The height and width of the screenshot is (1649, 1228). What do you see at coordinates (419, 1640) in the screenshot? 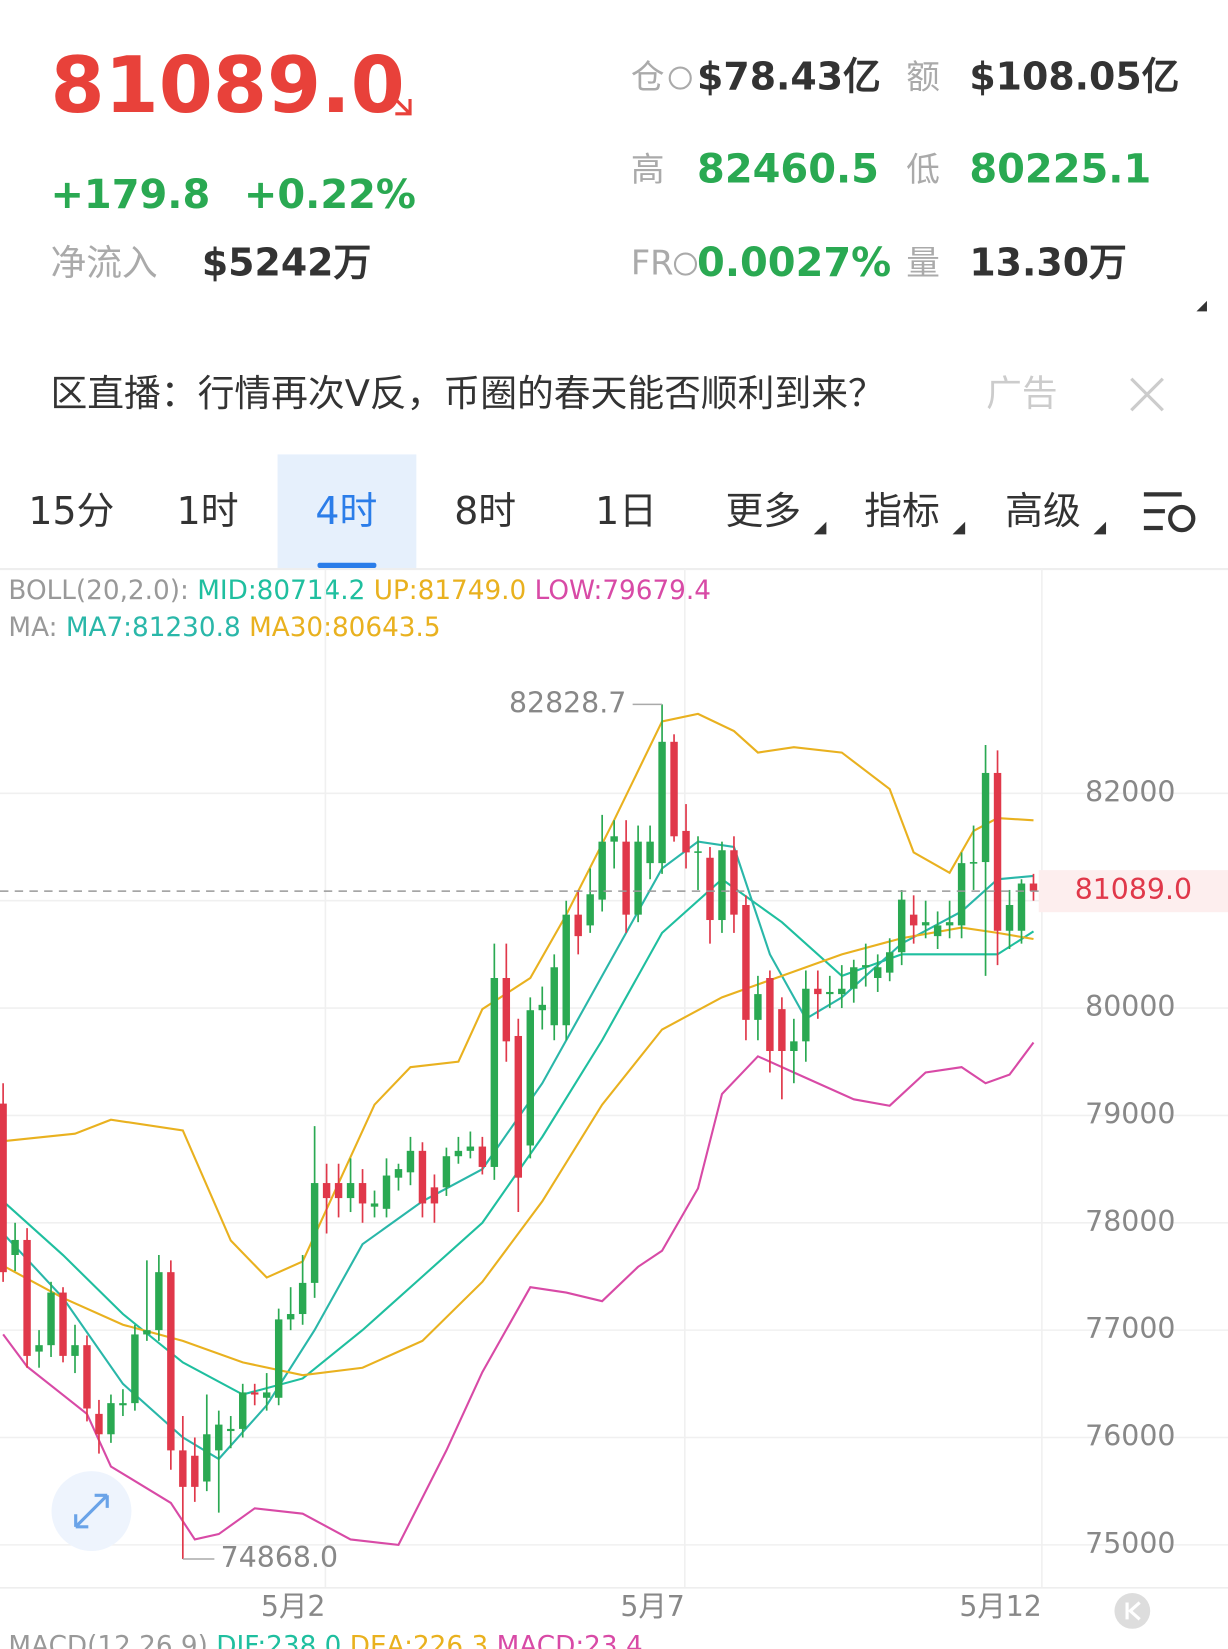
I see `macd-part: DEA:226.3` at bounding box center [419, 1640].